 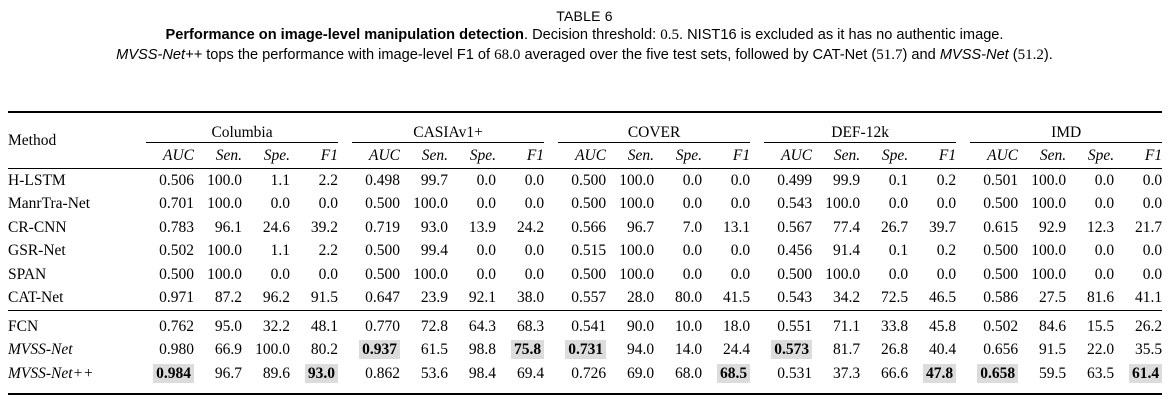 I want to click on metric-value-cell: 0.2, so click(x=946, y=180).